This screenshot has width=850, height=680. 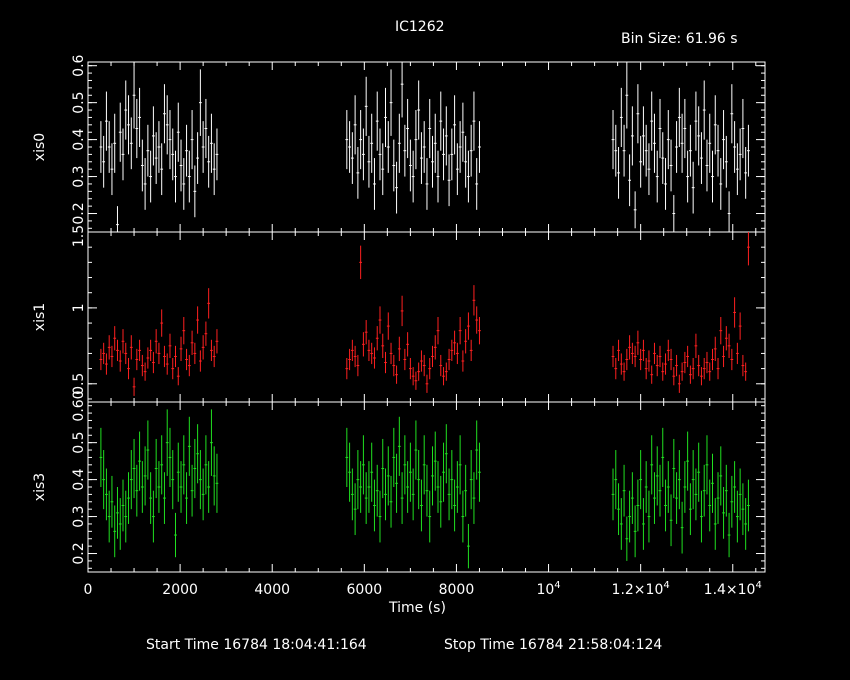 I want to click on x-tick-label: 0, so click(x=88, y=590).